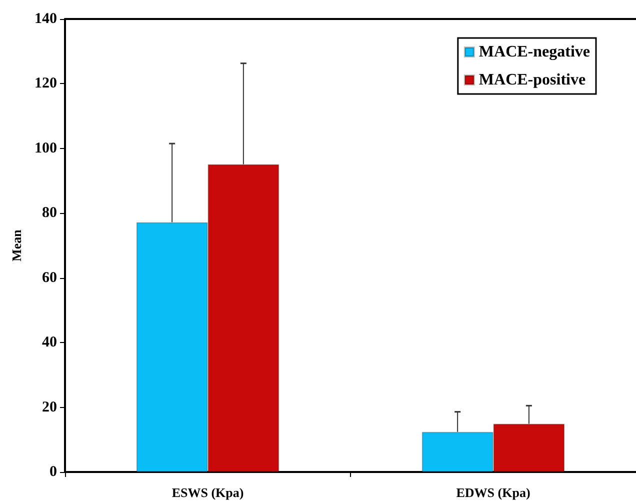 Image resolution: width=636 pixels, height=504 pixels. What do you see at coordinates (16, 245) in the screenshot?
I see `y-axis-title: Mean` at bounding box center [16, 245].